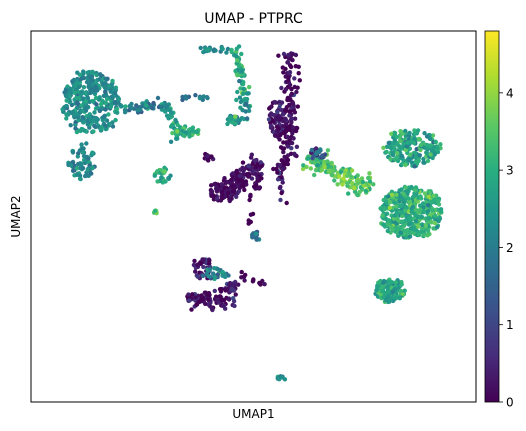  Describe the element at coordinates (492, 216) in the screenshot. I see `colorbar` at that location.